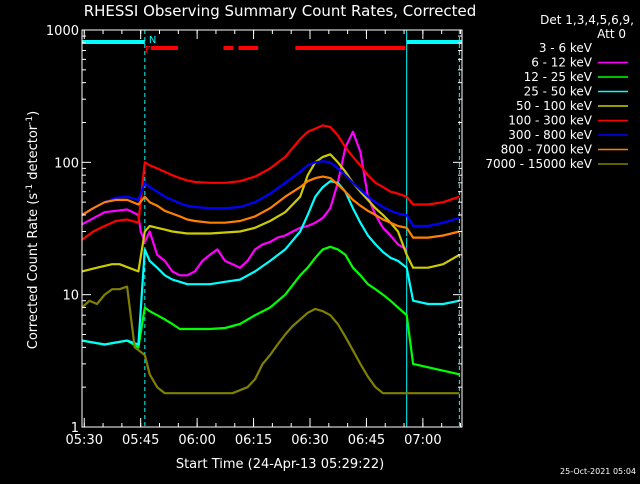  Describe the element at coordinates (558, 77) in the screenshot. I see `legend-label-2: 12 - 25 keV` at that location.